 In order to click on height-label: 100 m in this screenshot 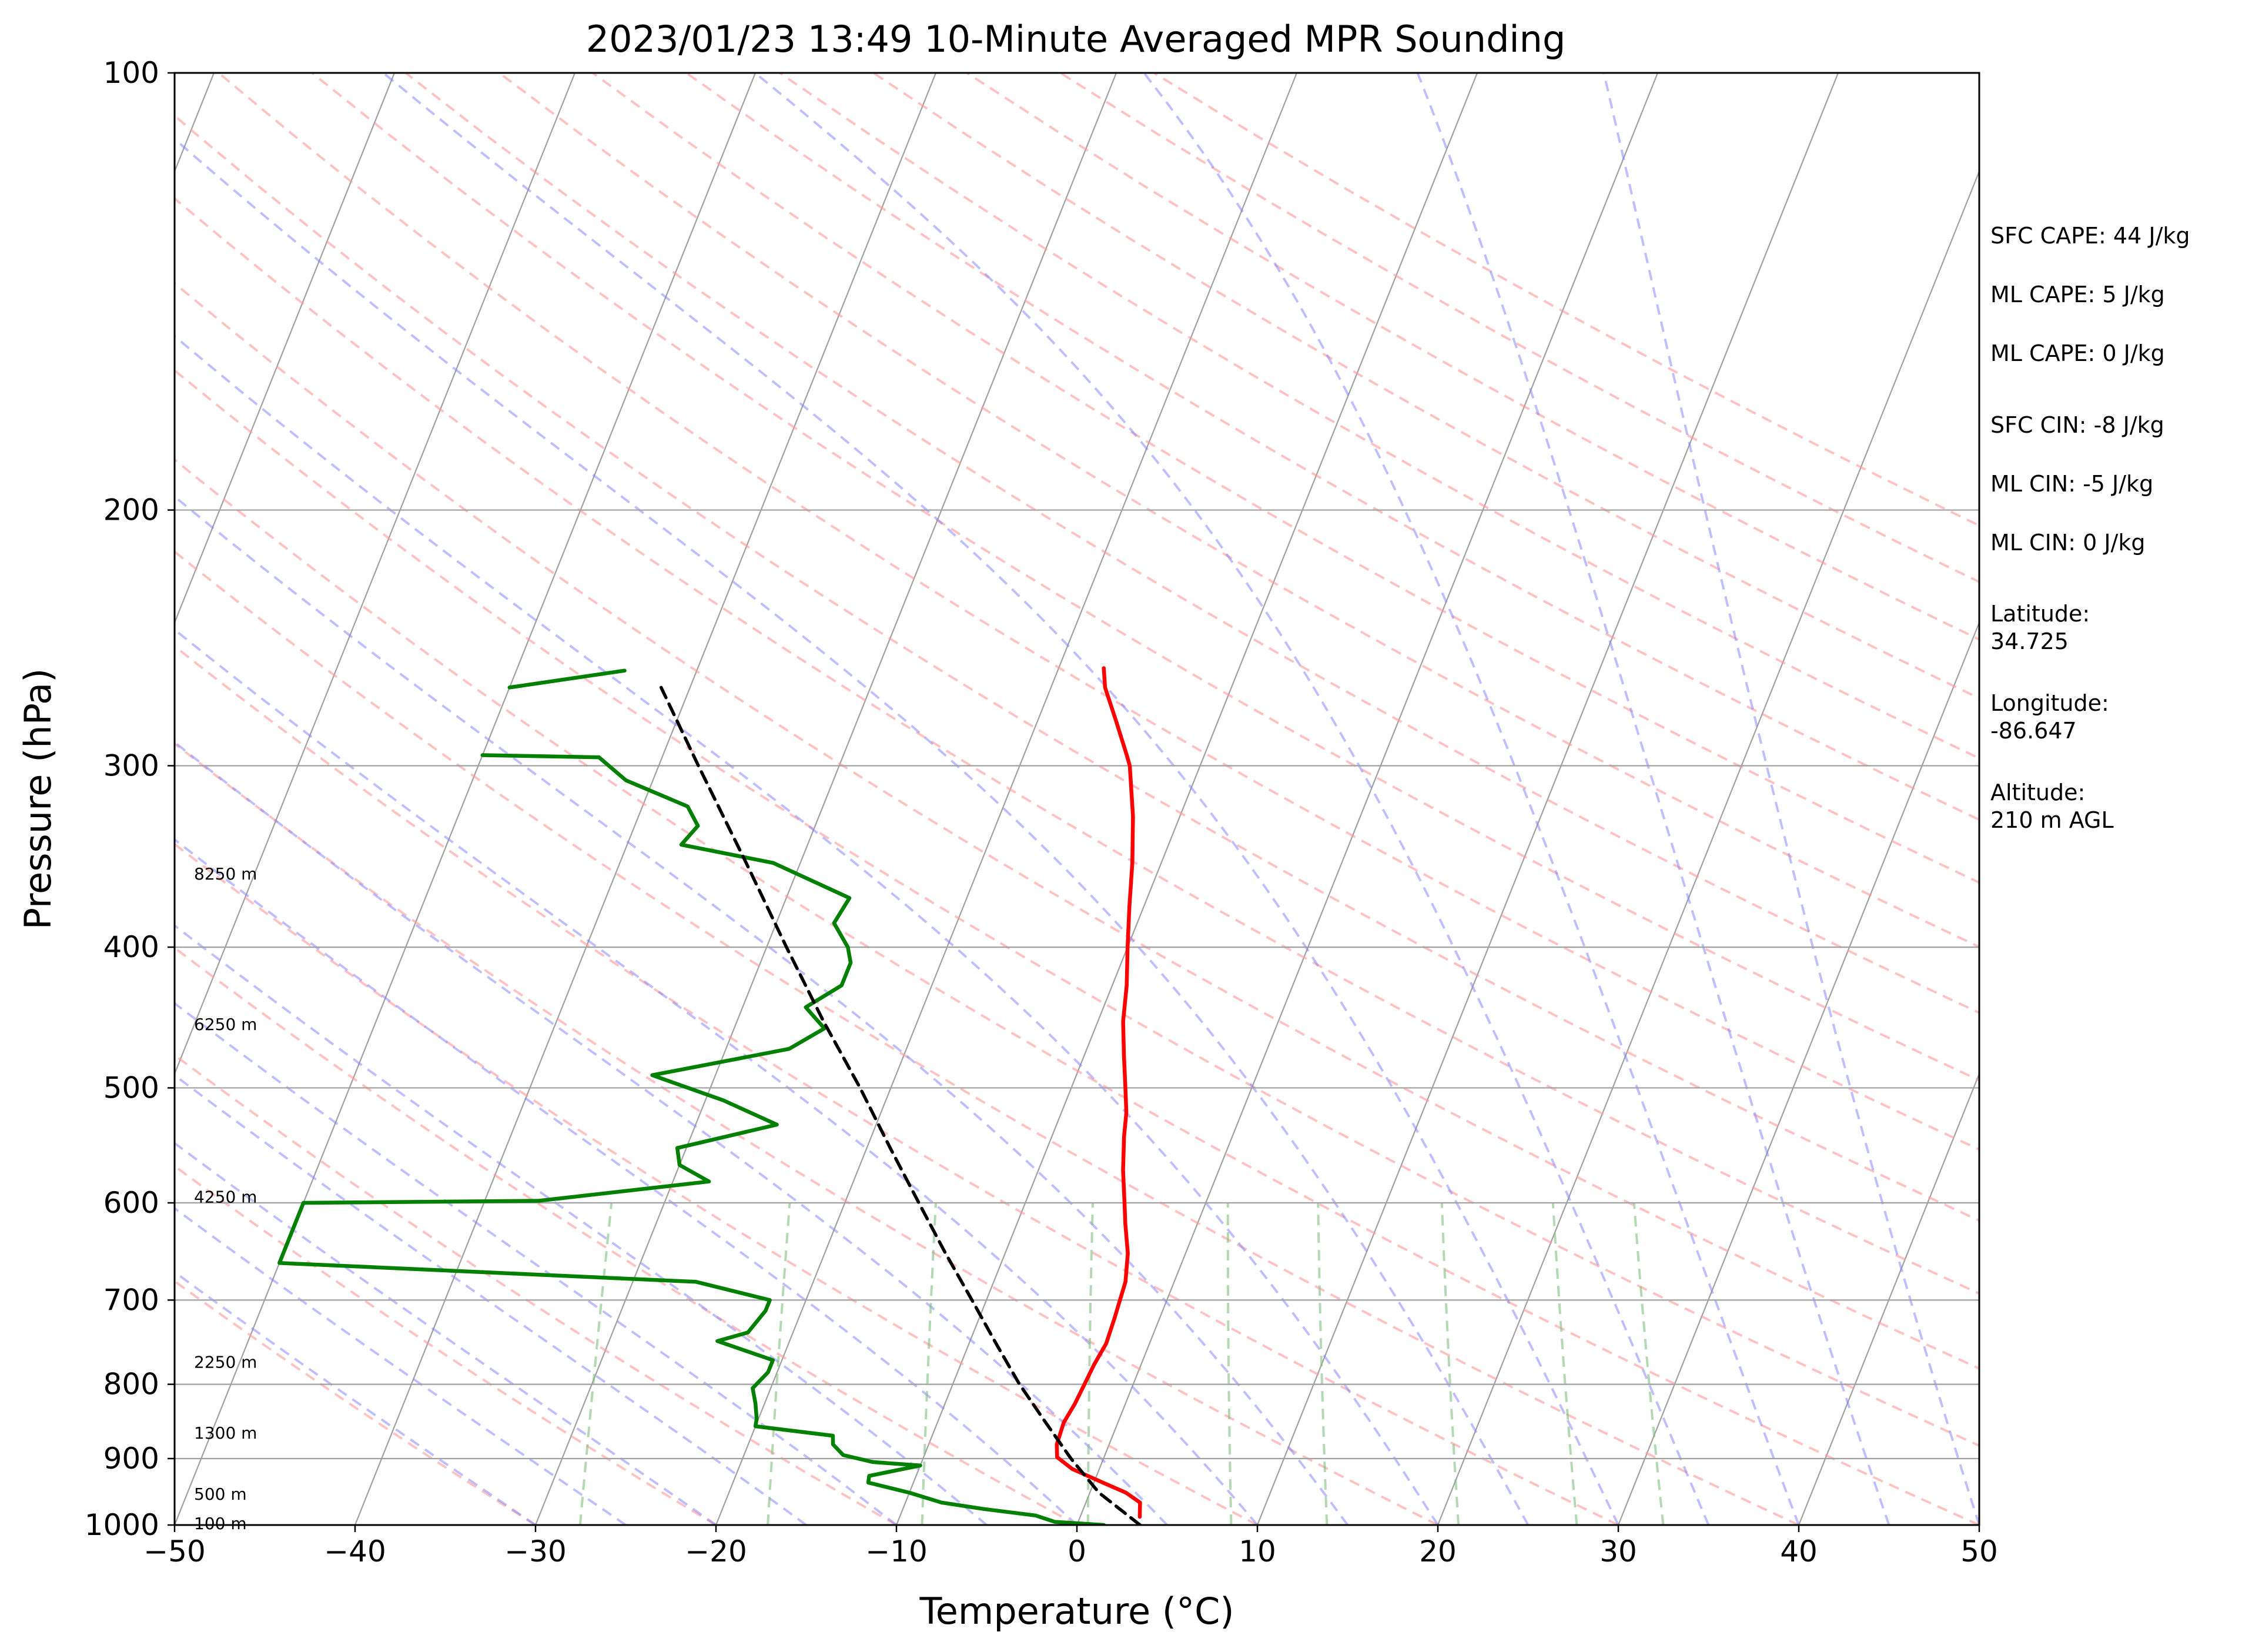, I will do `click(221, 1524)`.